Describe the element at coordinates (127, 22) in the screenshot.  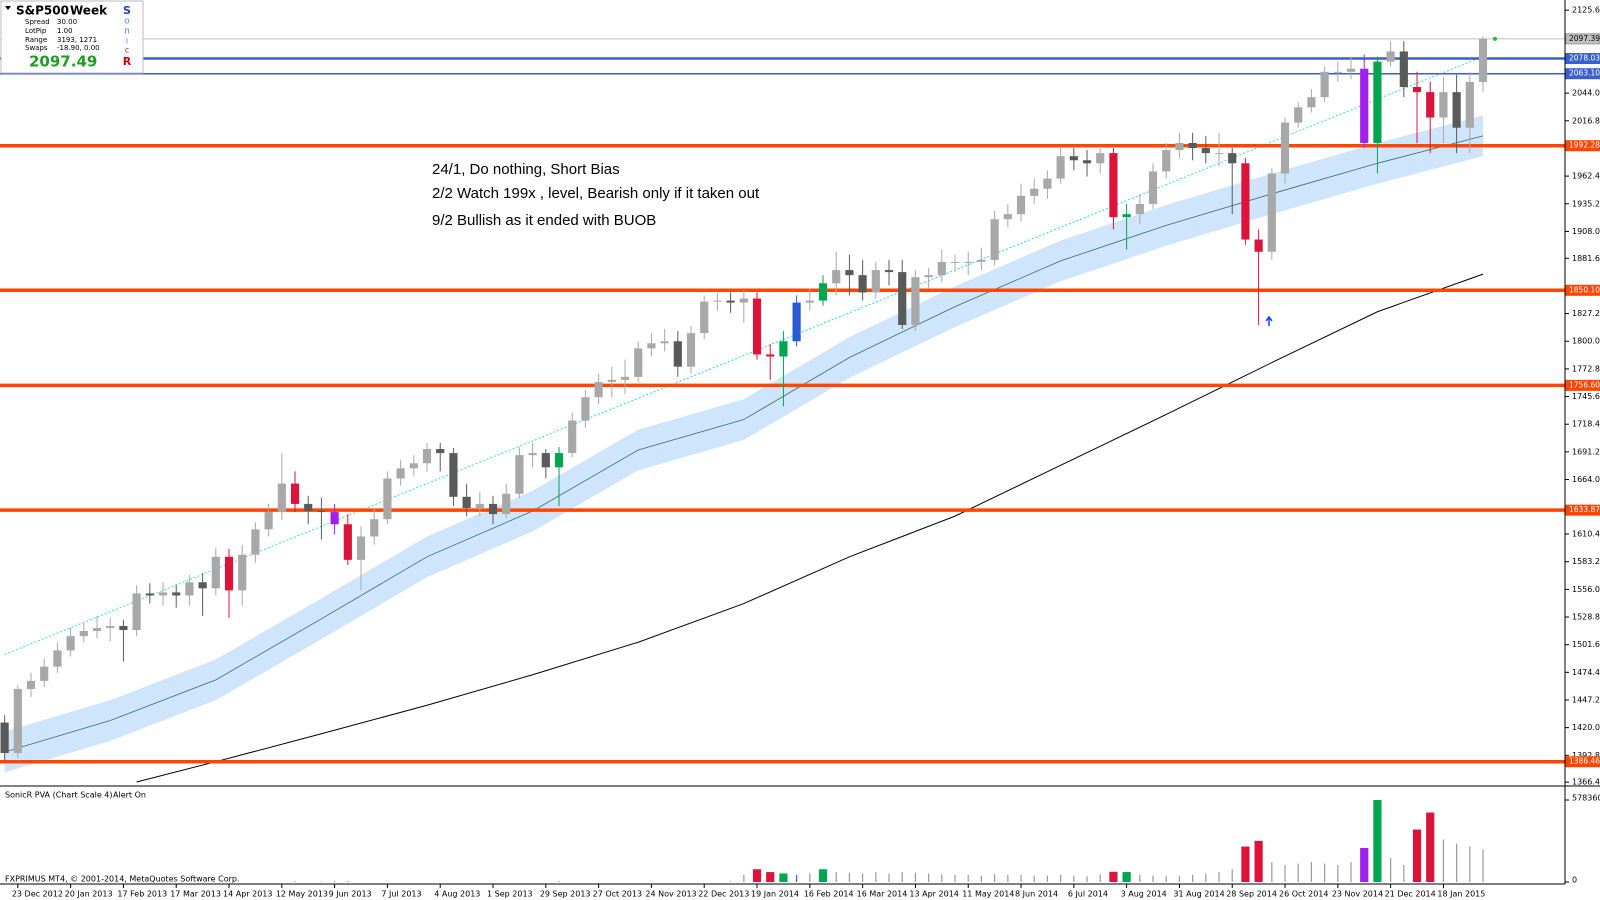
I see `brand-letter: o` at that location.